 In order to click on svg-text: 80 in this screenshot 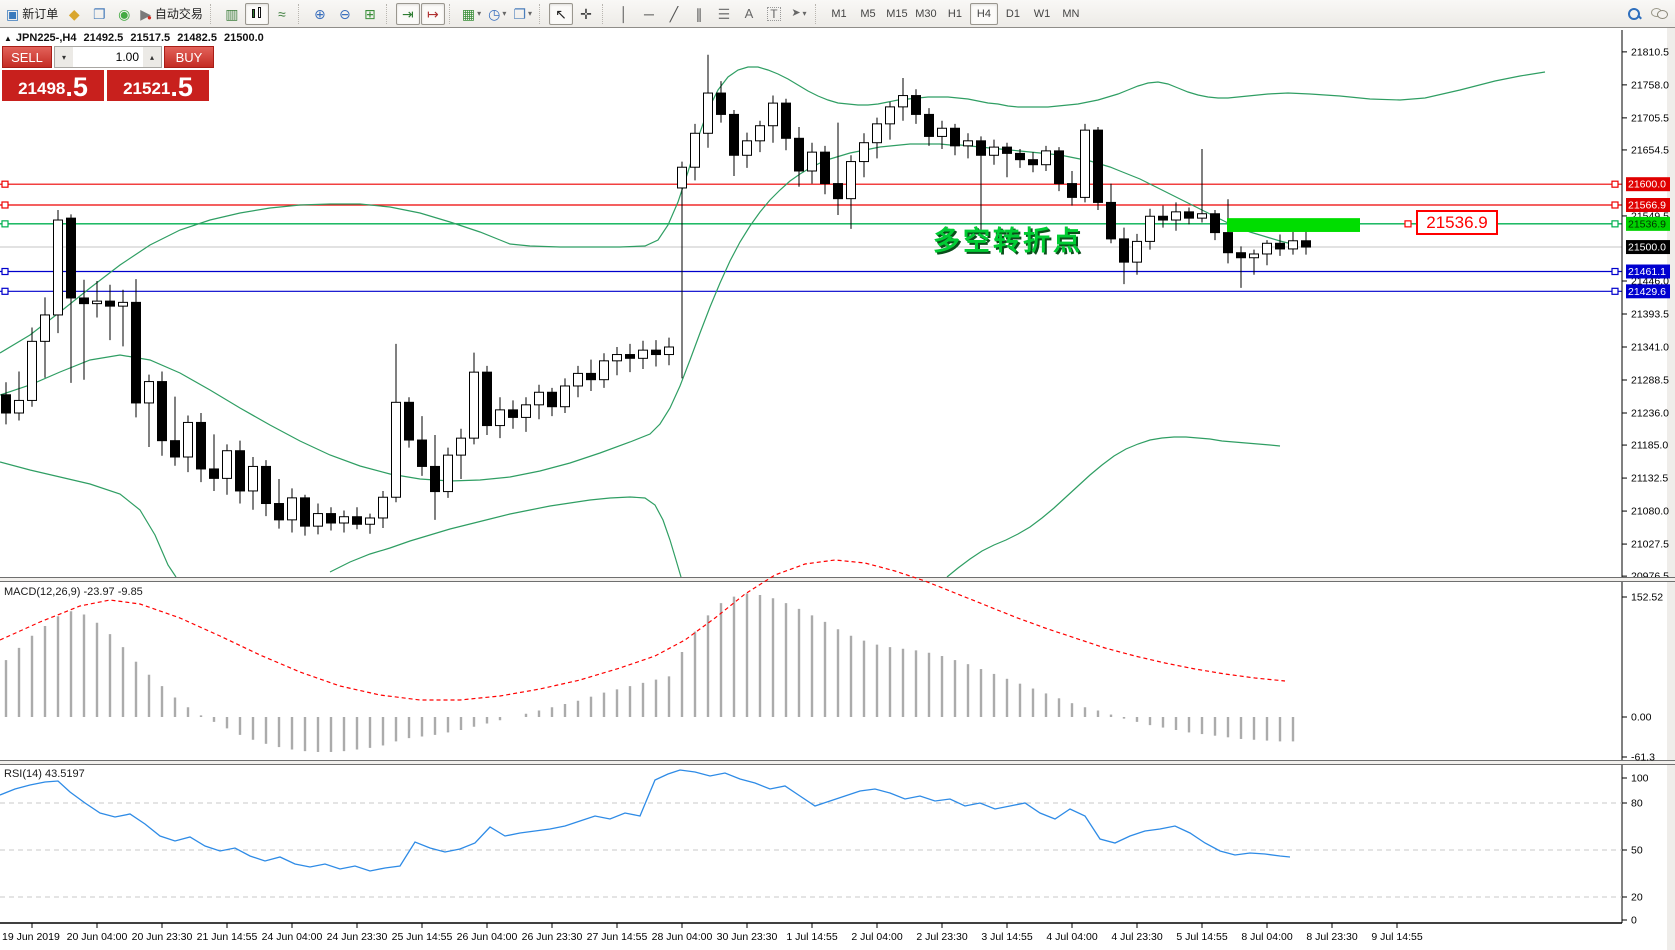, I will do `click(1637, 804)`.